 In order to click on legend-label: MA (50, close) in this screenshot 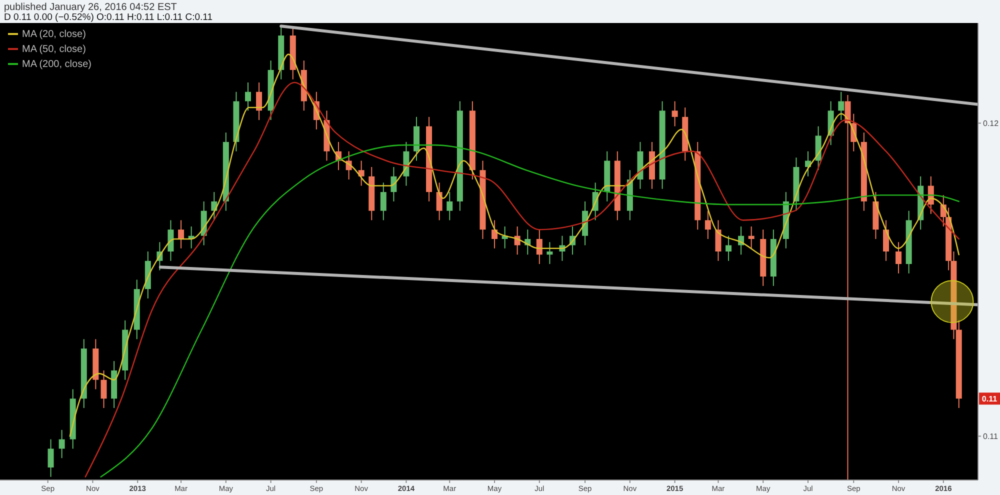, I will do `click(54, 49)`.